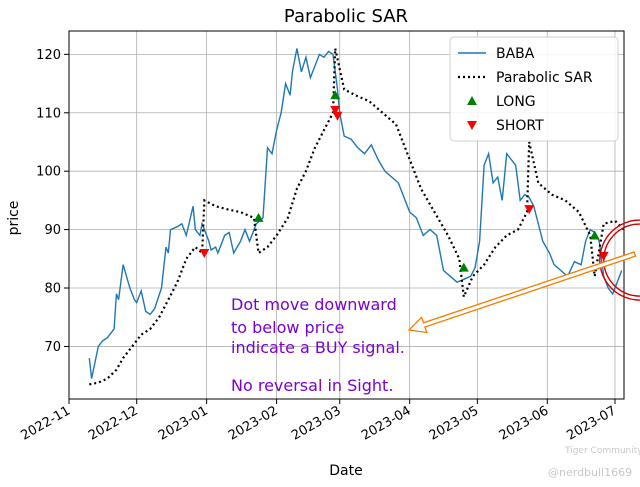 This screenshot has width=640, height=487. I want to click on legend: BABA Parabolic SAR LONG SHORT, so click(534, 89).